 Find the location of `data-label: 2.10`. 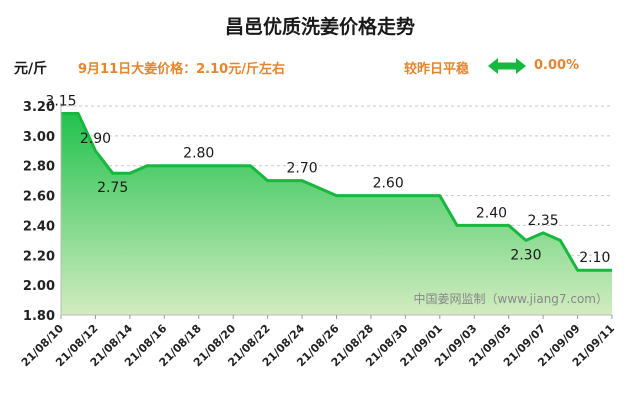

data-label: 2.10 is located at coordinates (594, 258).